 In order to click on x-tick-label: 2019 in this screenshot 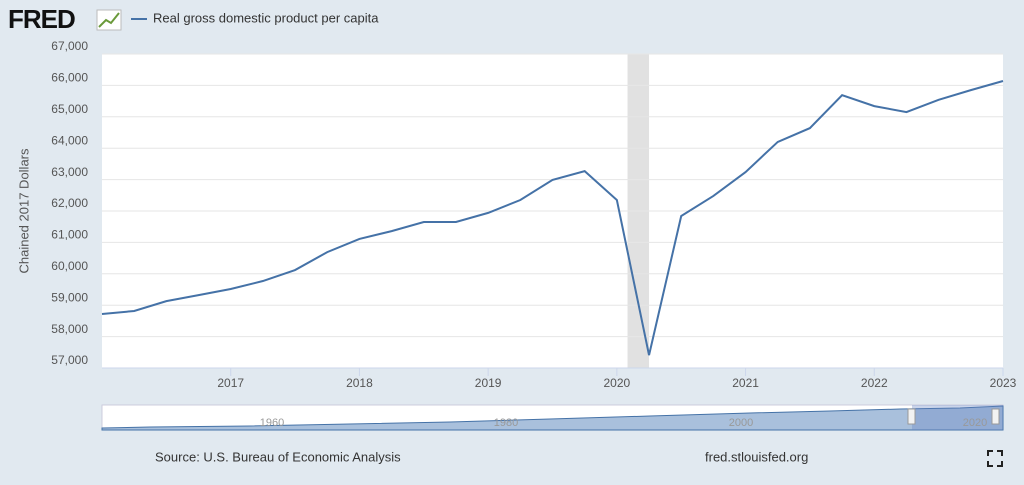, I will do `click(488, 383)`.